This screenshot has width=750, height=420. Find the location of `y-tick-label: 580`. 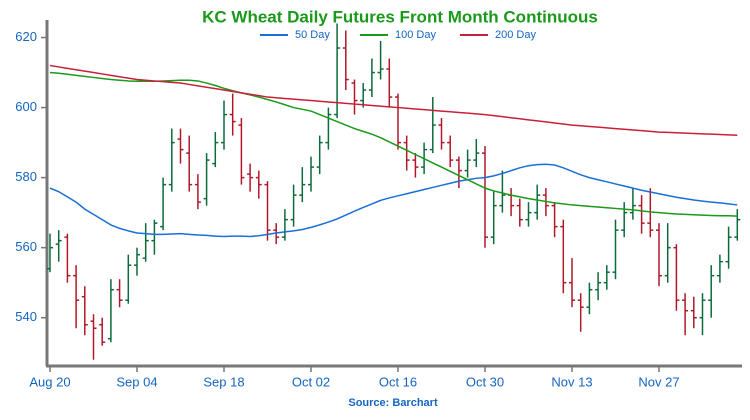

y-tick-label: 580 is located at coordinates (26, 176).